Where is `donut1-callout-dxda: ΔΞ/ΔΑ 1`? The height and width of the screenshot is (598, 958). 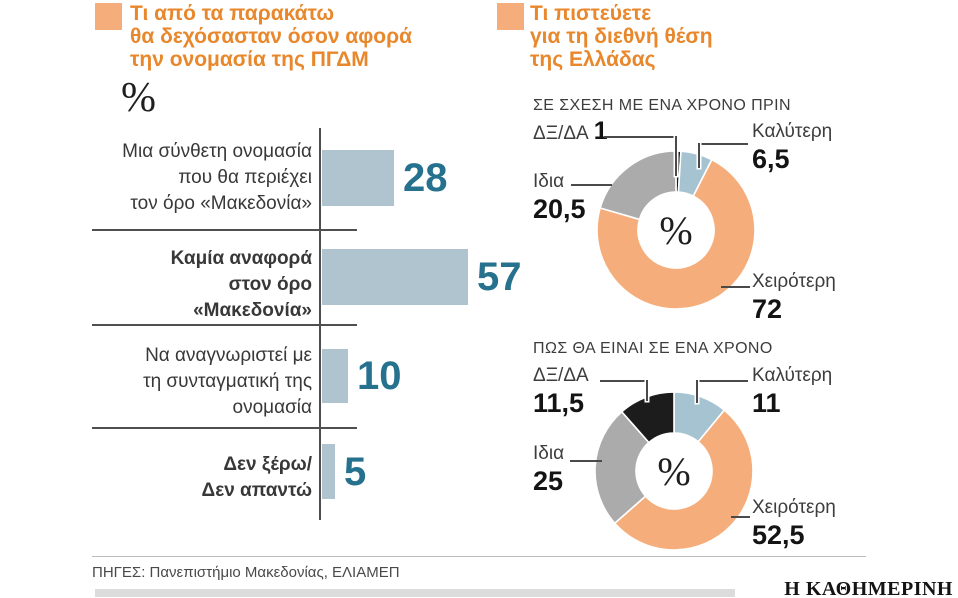 donut1-callout-dxda: ΔΞ/ΔΑ 1 is located at coordinates (570, 131).